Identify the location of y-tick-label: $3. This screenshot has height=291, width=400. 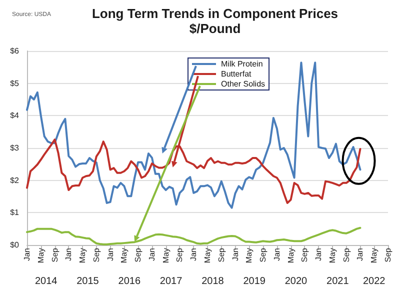
(15, 148).